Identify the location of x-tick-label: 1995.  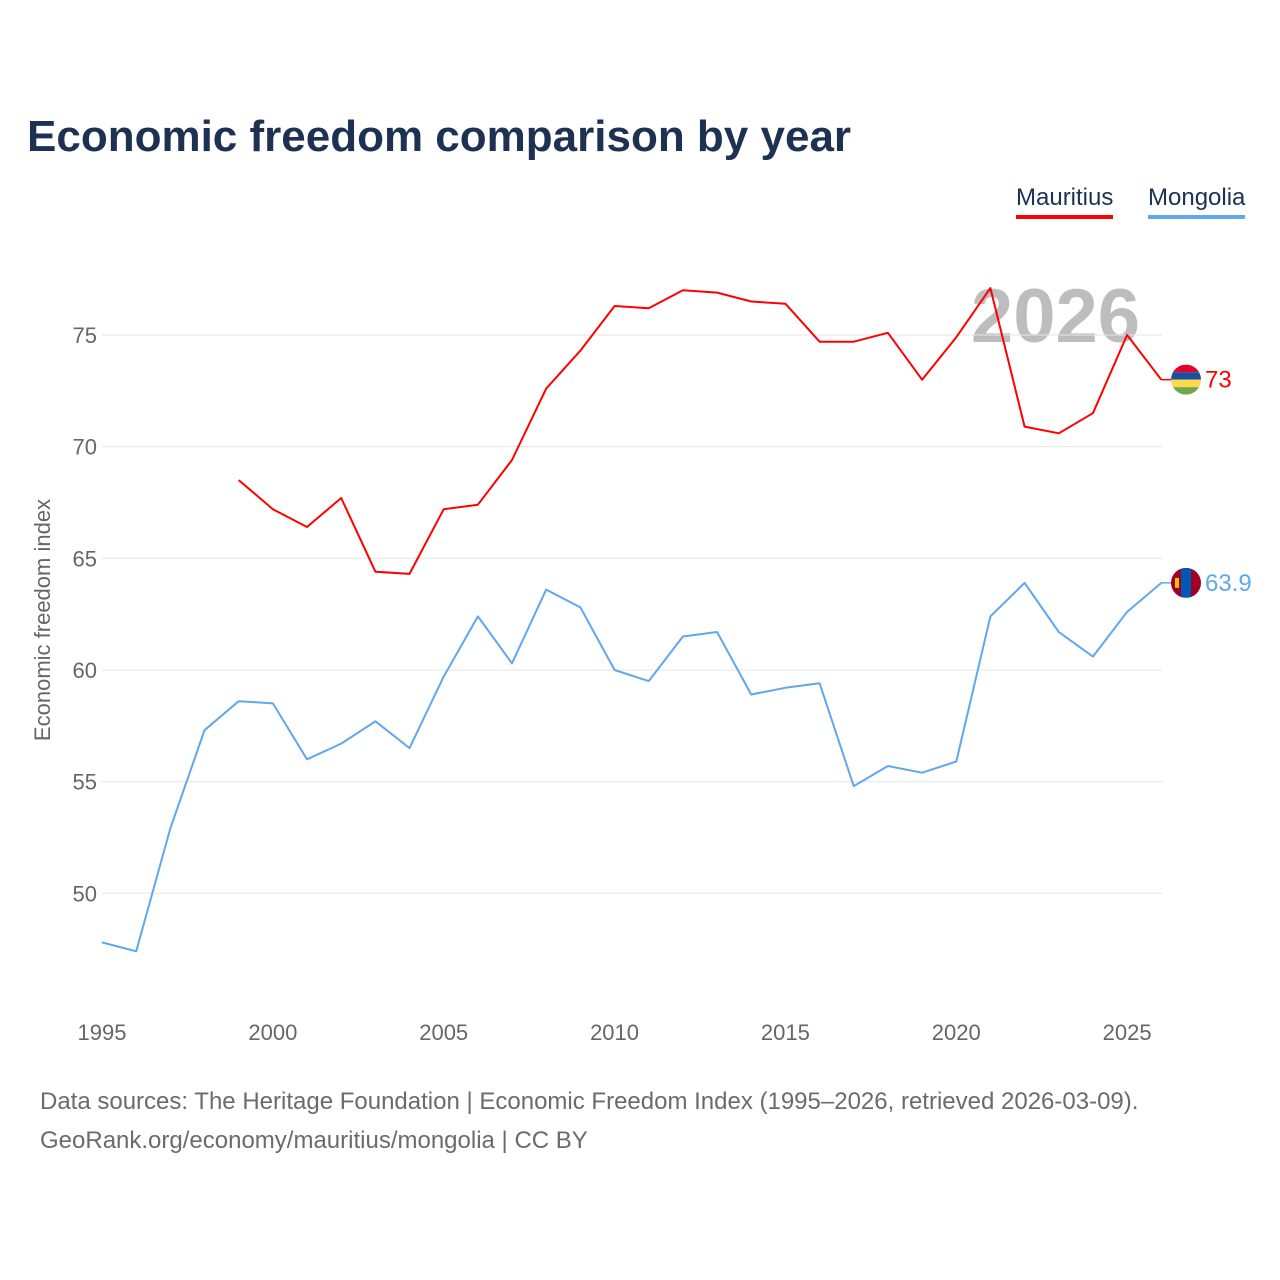
(102, 1032).